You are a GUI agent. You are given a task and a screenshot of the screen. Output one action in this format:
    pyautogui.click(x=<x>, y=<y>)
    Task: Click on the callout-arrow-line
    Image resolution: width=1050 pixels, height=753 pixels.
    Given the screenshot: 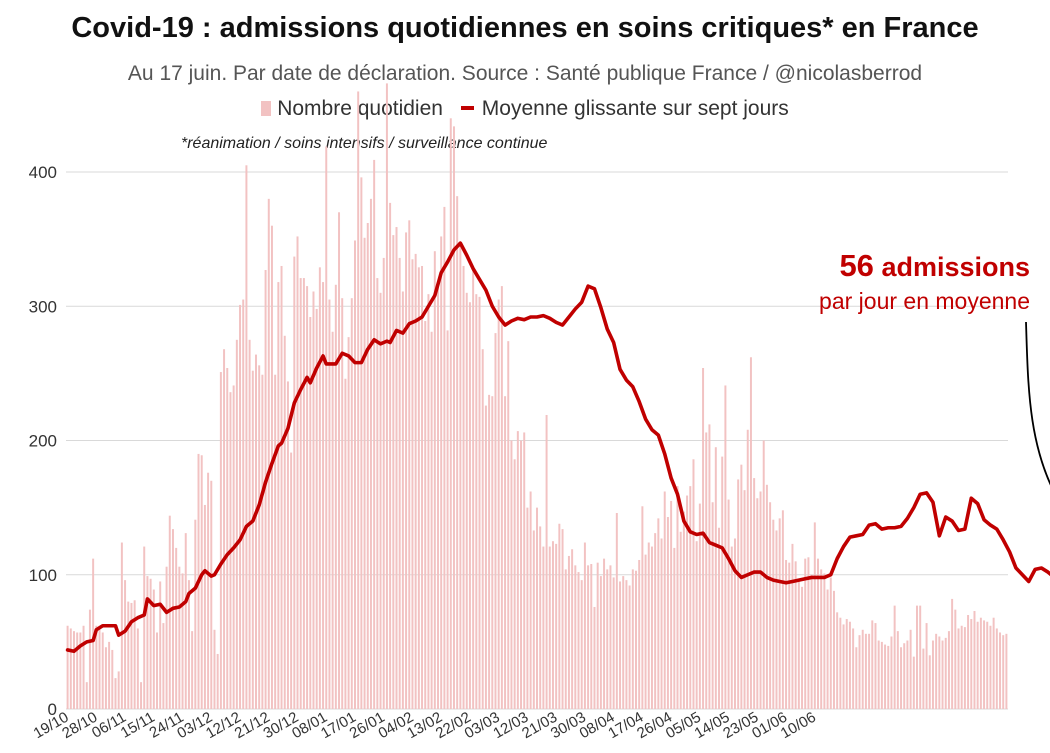 What is the action you would take?
    pyautogui.click(x=1037, y=403)
    